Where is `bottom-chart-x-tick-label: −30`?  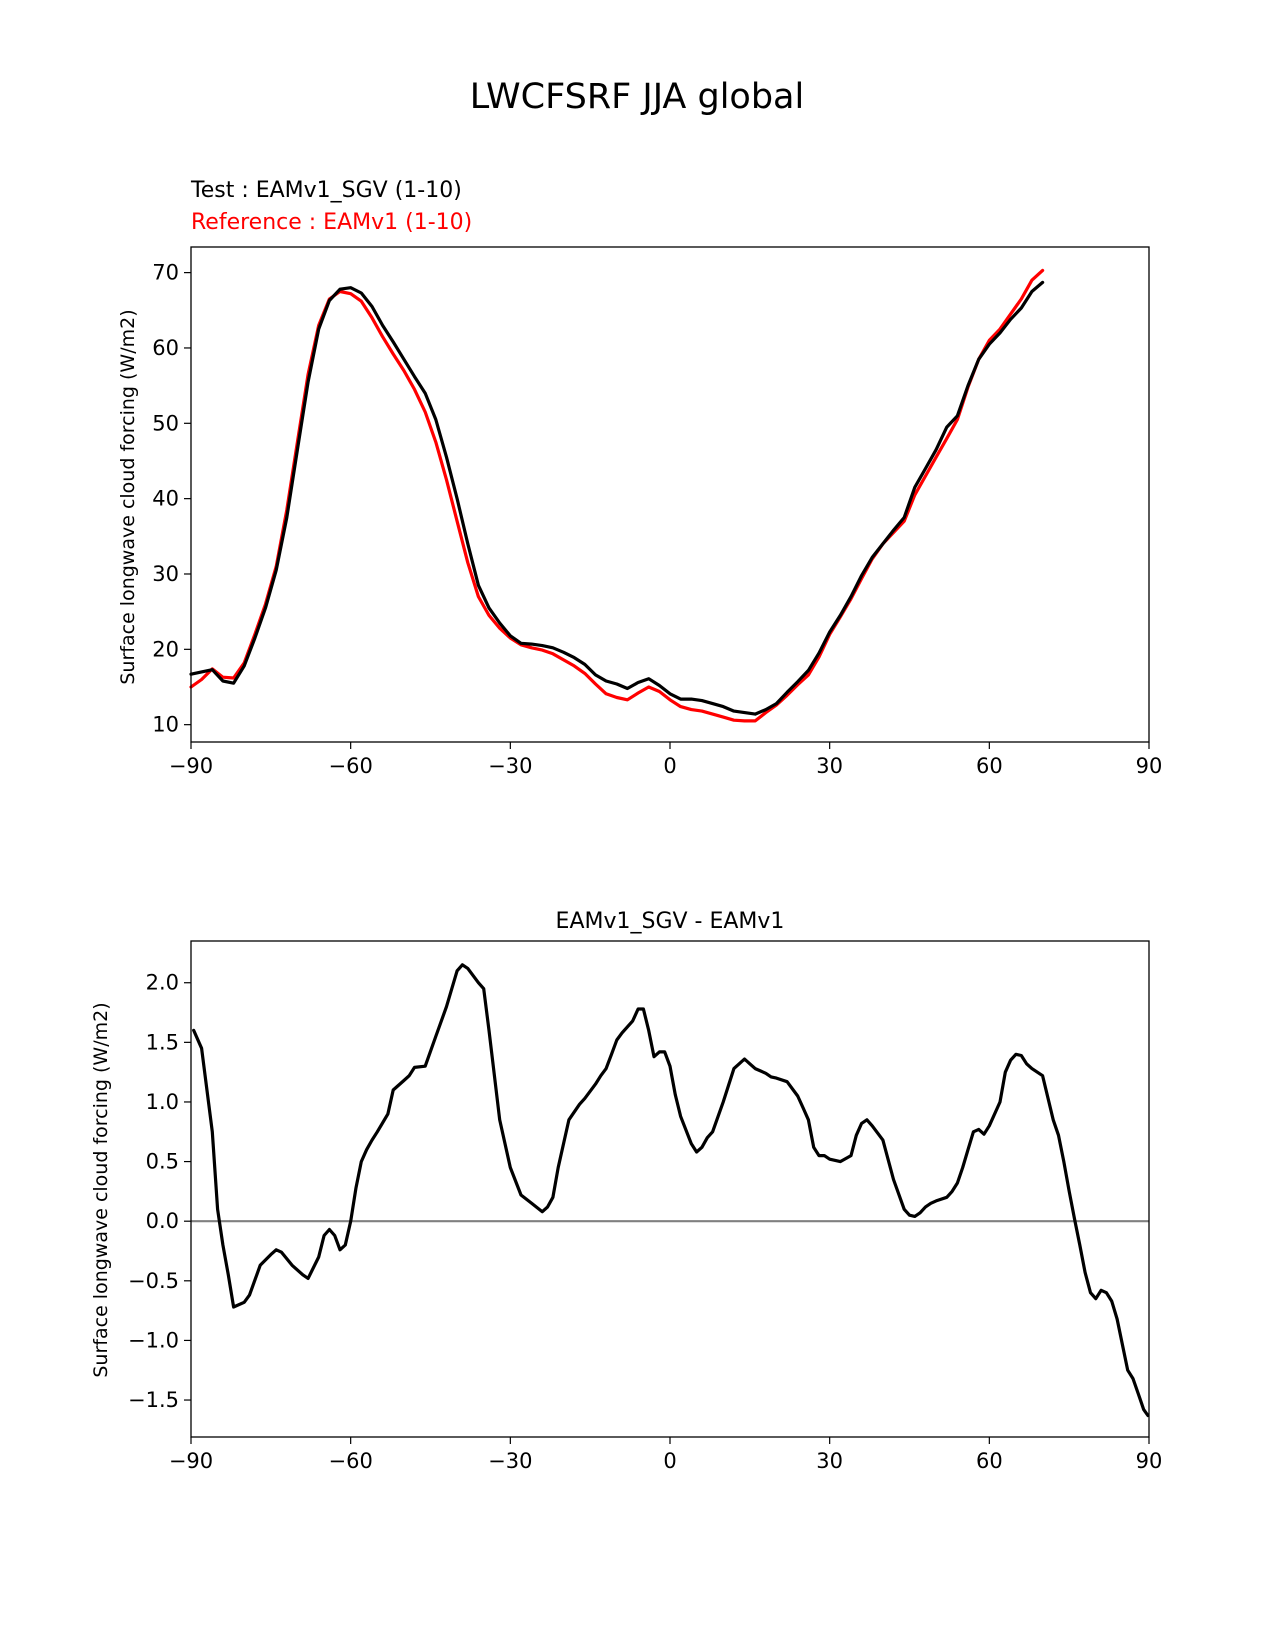 bottom-chart-x-tick-label: −30 is located at coordinates (510, 1461).